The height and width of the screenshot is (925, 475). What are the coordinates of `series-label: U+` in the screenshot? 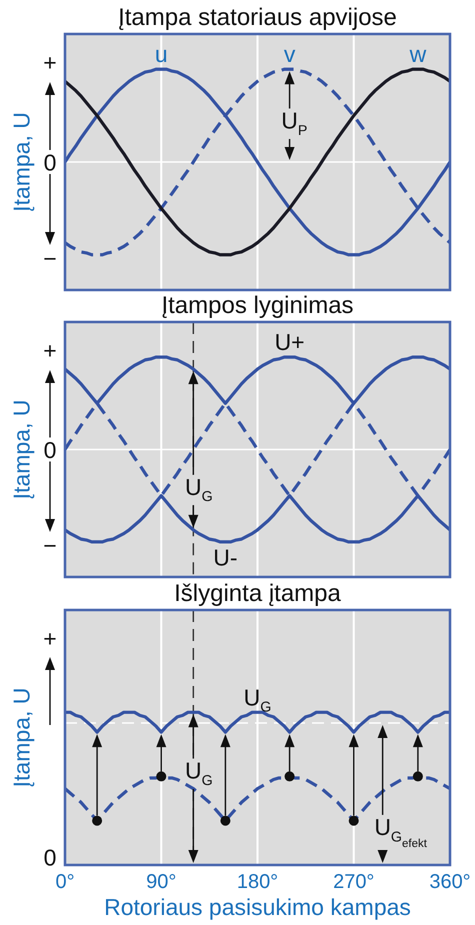 It's located at (289, 342).